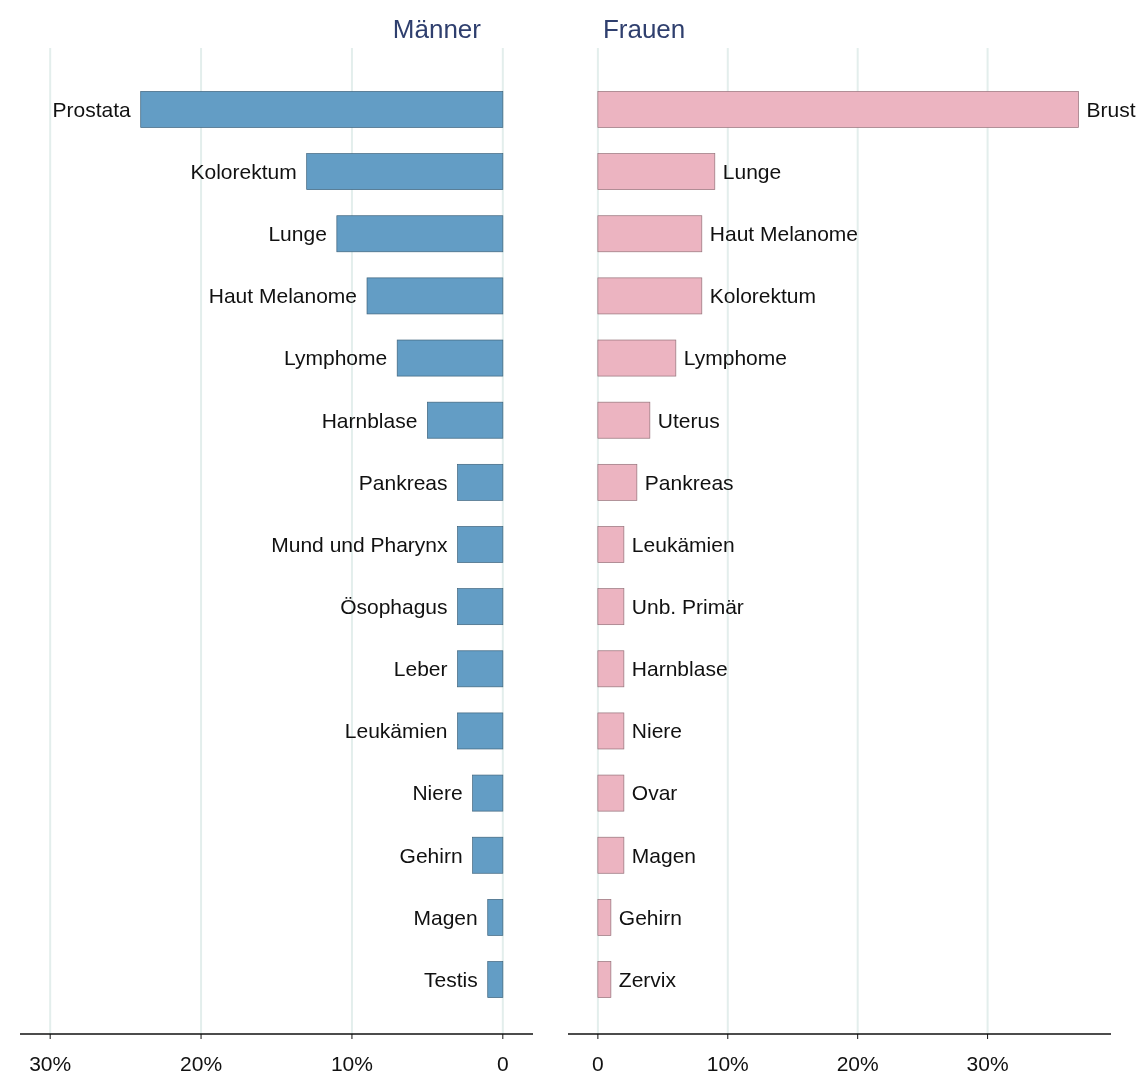 The width and height of the screenshot is (1142, 1076). I want to click on y-tick-label: Ösophagus, so click(394, 606).